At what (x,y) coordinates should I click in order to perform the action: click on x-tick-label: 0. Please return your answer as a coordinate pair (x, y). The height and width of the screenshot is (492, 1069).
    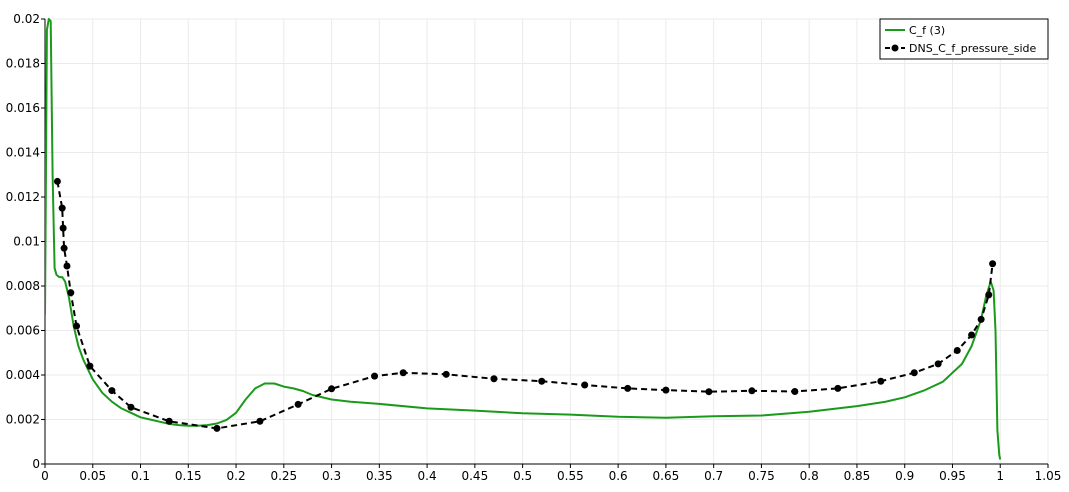
    Looking at the image, I should click on (45, 476).